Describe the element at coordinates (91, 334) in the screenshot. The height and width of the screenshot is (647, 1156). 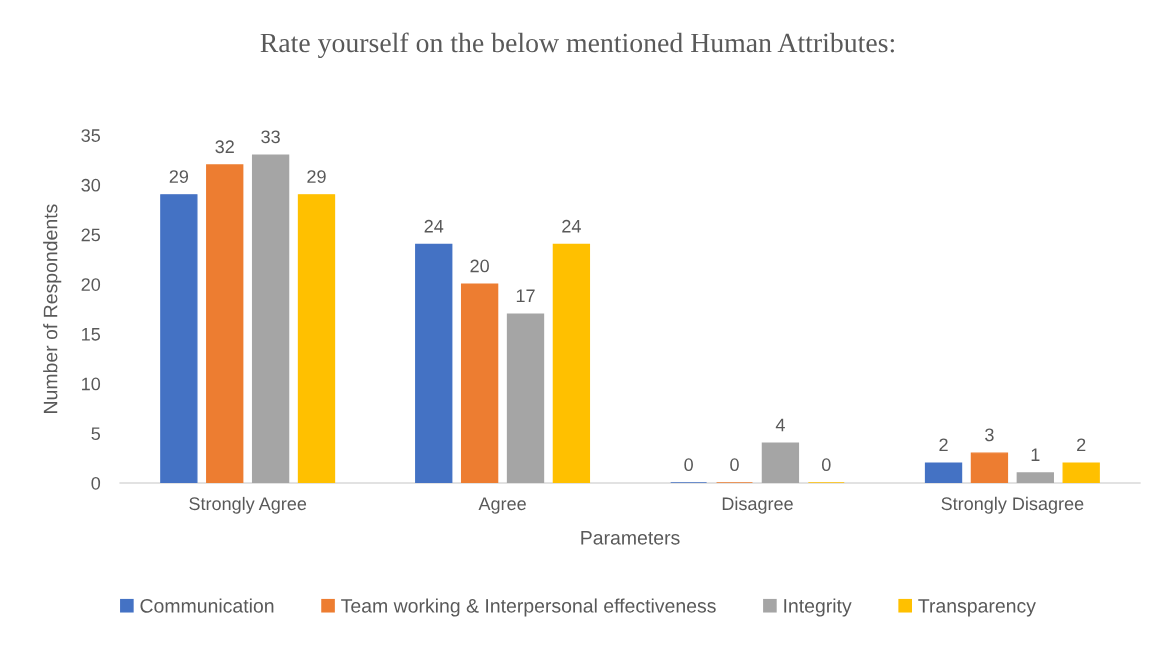
I see `y-tick-label: 15` at that location.